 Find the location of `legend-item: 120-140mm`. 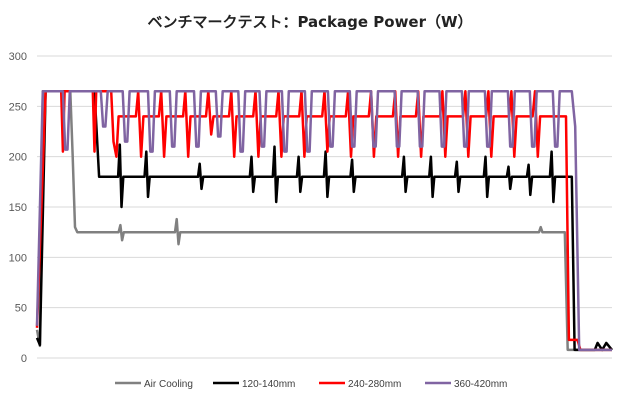

legend-item: 120-140mm is located at coordinates (254, 384).